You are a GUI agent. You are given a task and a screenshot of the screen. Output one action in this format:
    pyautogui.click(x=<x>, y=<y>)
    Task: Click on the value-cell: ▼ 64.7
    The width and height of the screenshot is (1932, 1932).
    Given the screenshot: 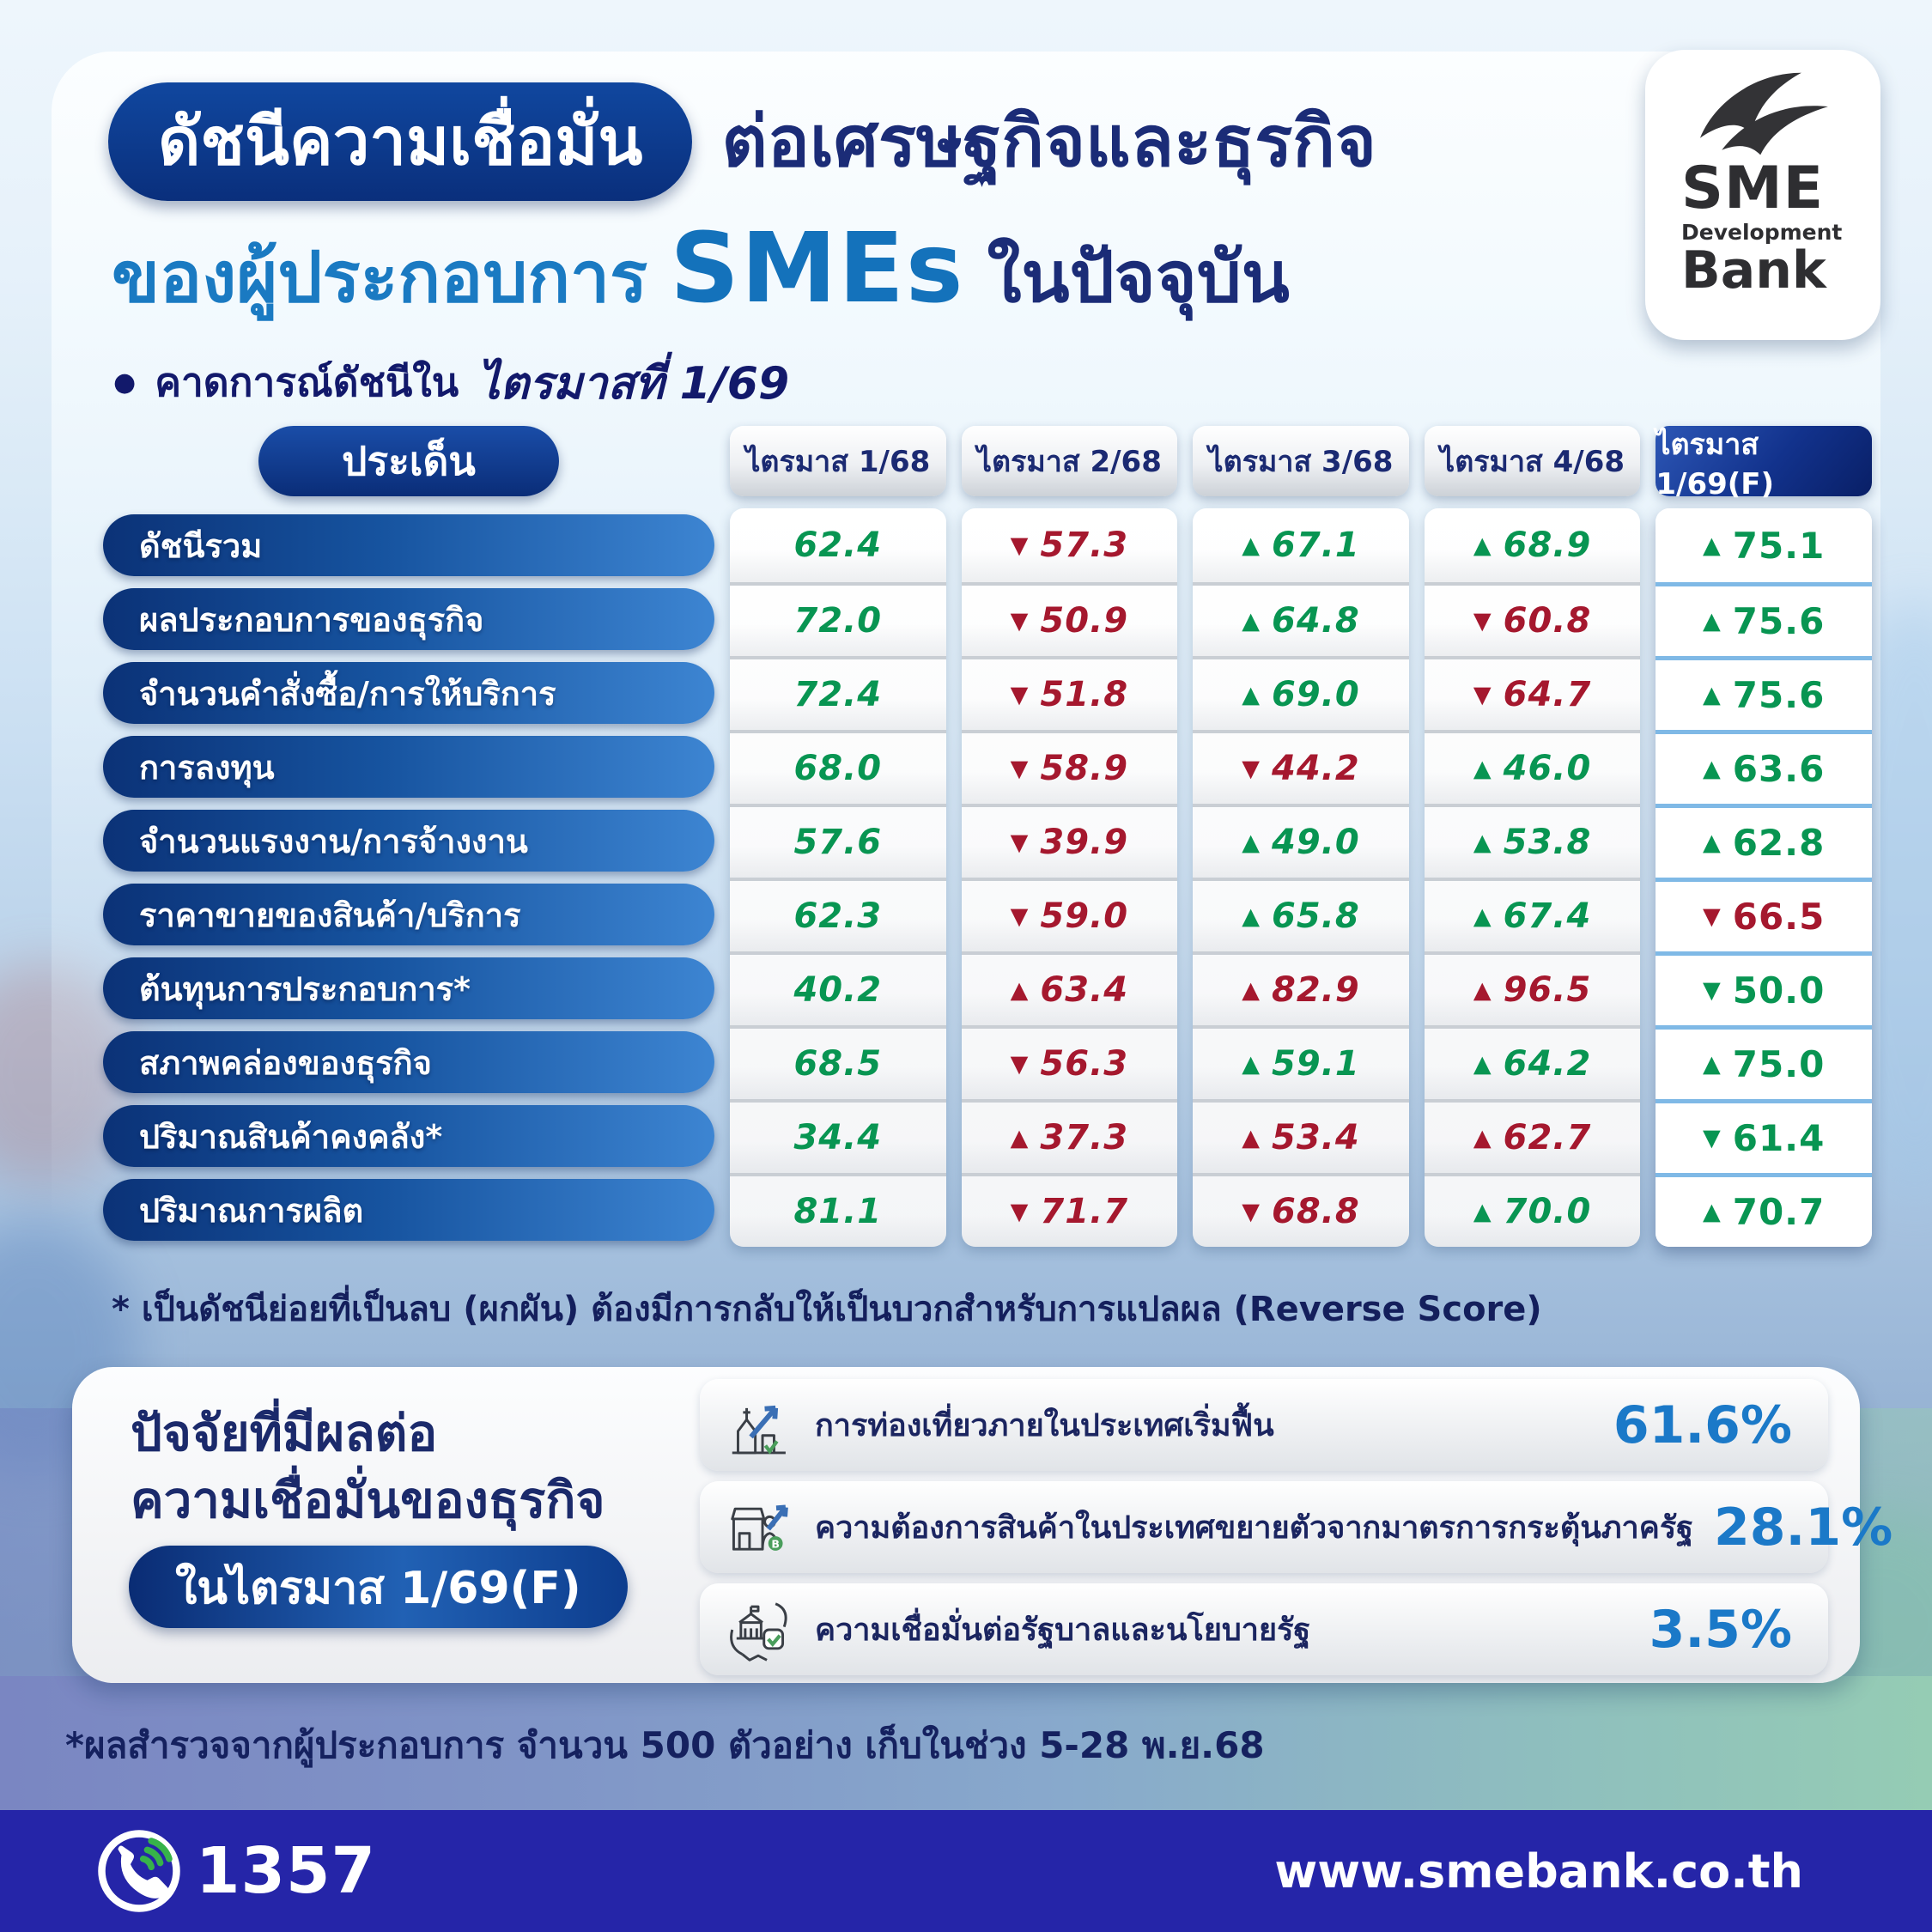 What is the action you would take?
    pyautogui.click(x=1532, y=693)
    